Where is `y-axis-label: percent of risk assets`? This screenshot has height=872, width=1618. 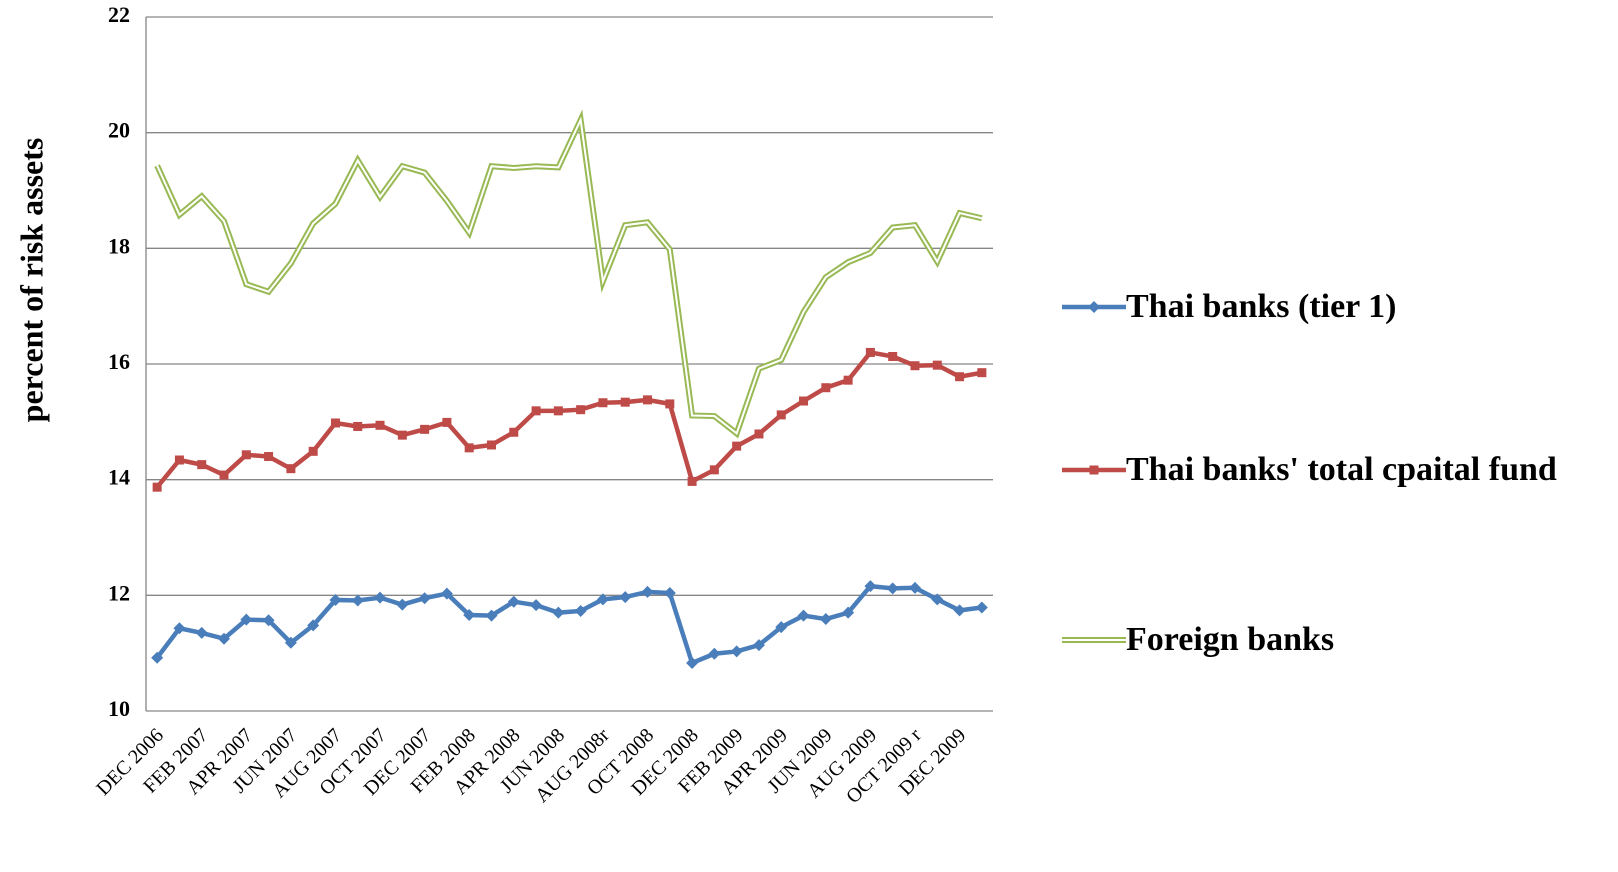
y-axis-label: percent of risk assets is located at coordinates (31, 280).